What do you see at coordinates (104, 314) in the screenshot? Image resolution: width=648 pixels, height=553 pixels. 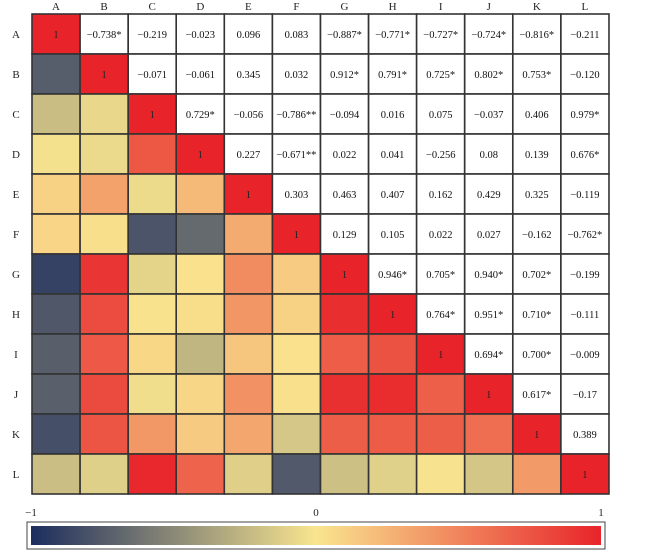 I see `cell-h-b` at bounding box center [104, 314].